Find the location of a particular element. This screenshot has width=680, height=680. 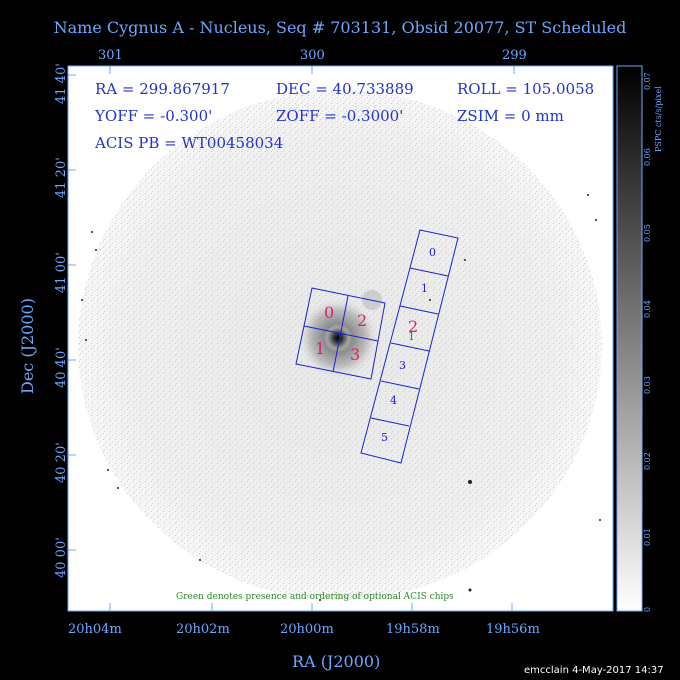

param-roll: ROLL = 105.0058 is located at coordinates (526, 89).